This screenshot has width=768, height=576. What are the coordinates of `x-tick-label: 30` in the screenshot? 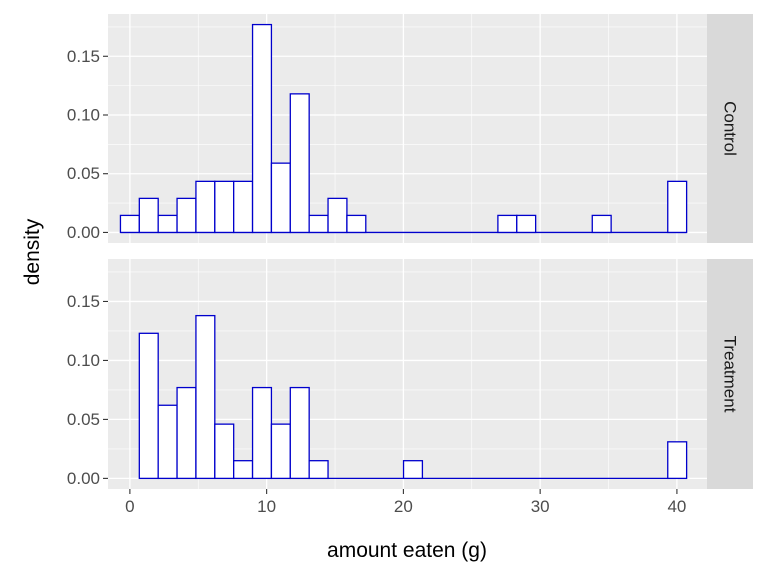 It's located at (540, 506).